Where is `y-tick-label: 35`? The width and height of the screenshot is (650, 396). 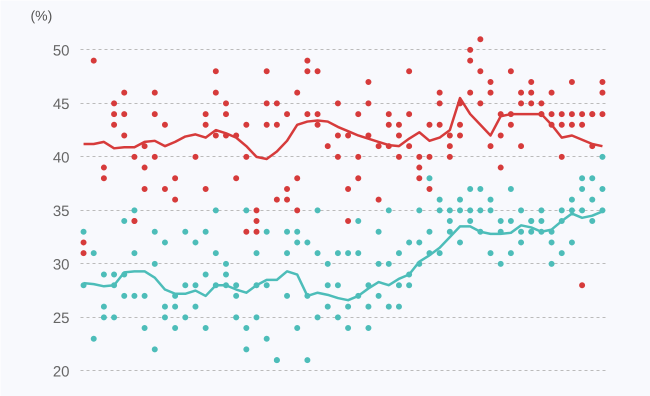 y-tick-label: 35 is located at coordinates (61, 211).